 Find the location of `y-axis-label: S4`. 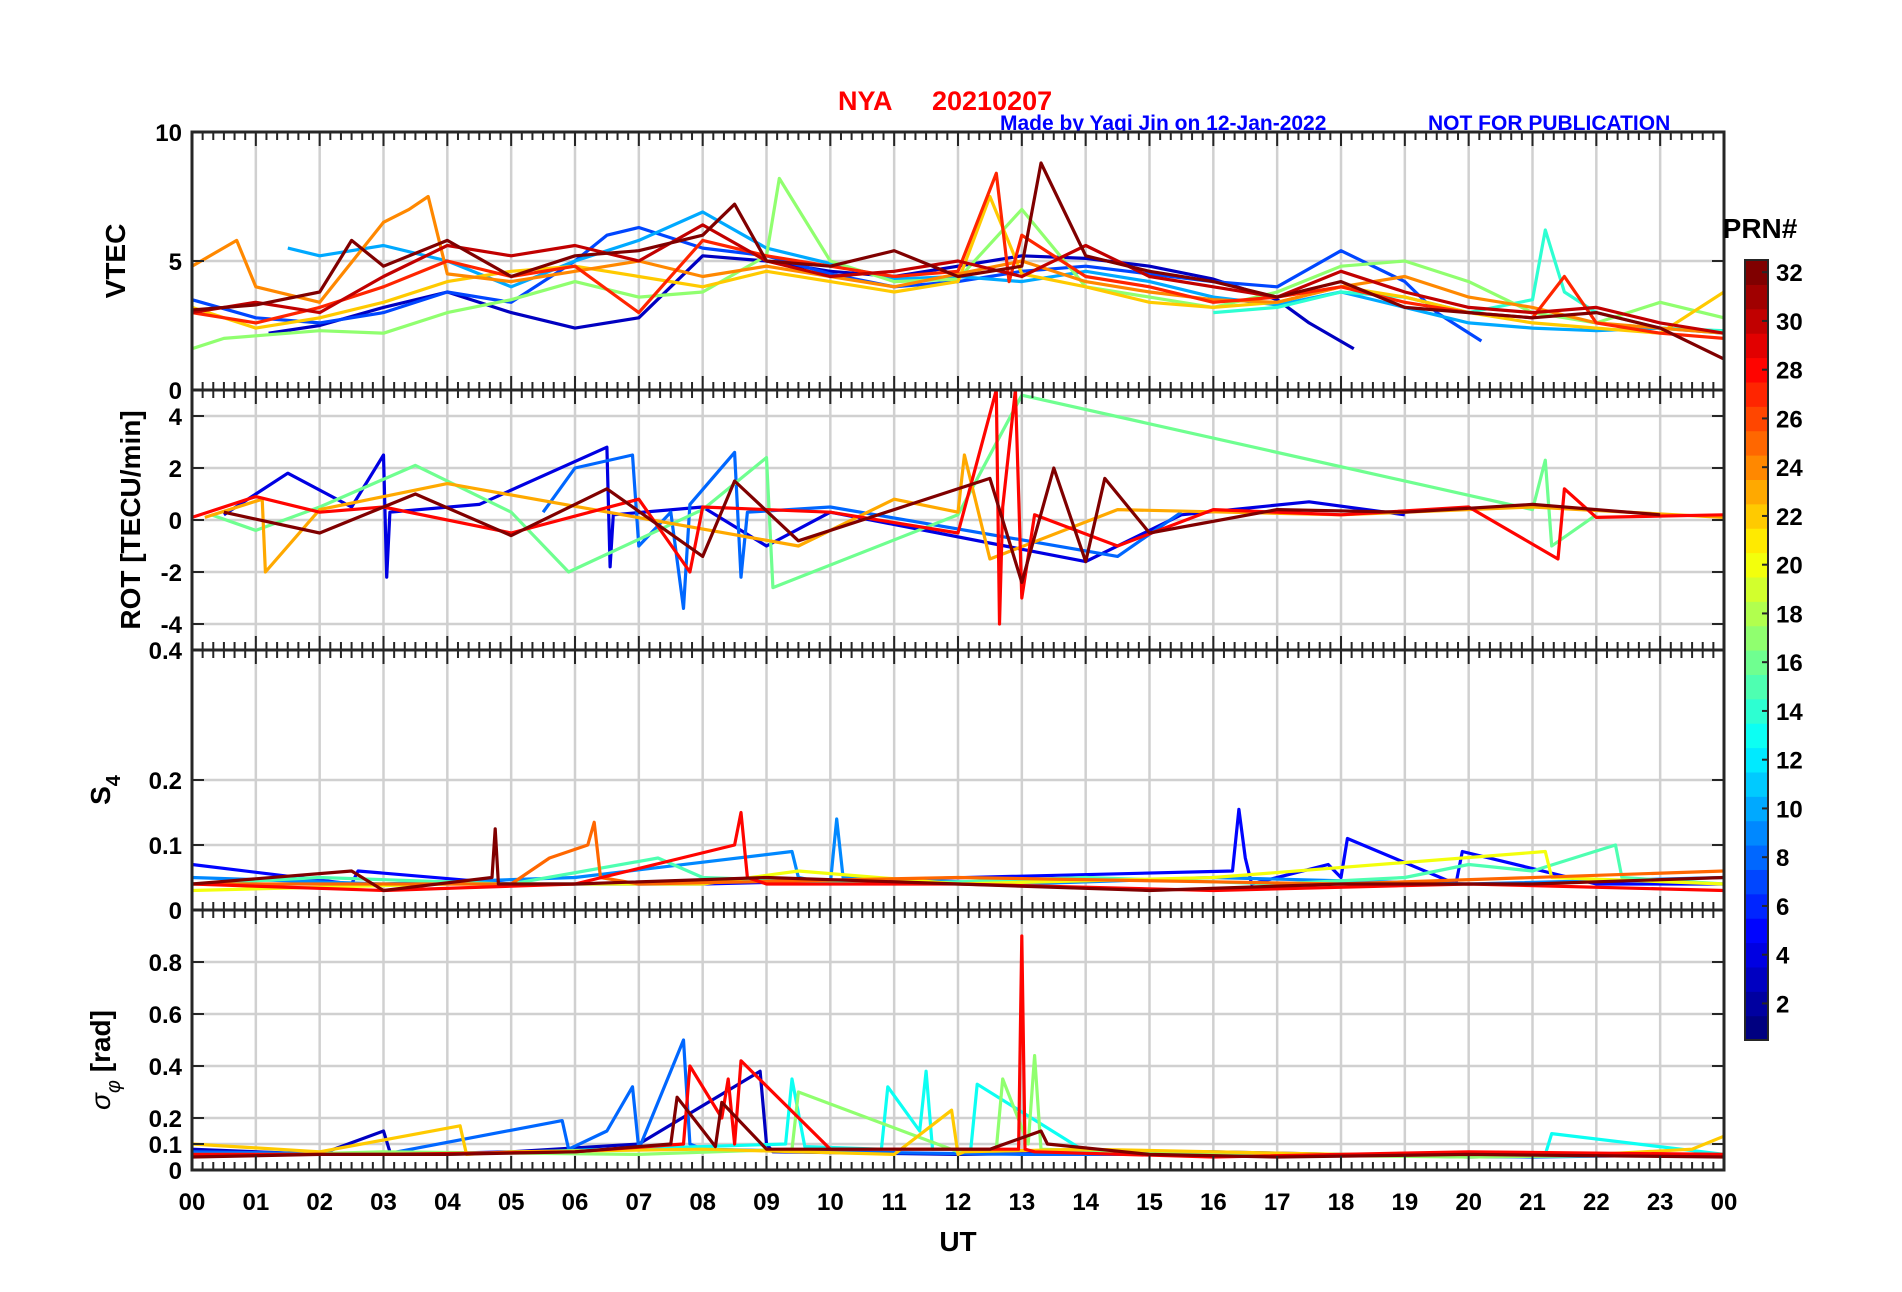

y-axis-label: S4 is located at coordinates (105, 789).